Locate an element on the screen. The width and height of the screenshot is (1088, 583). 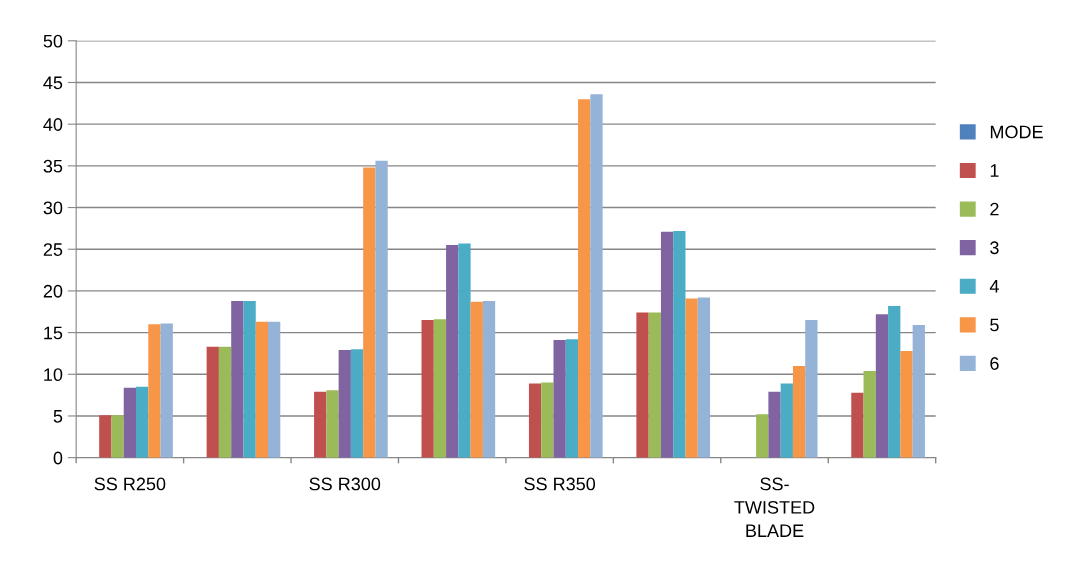
legend-label: MODE is located at coordinates (1016, 132).